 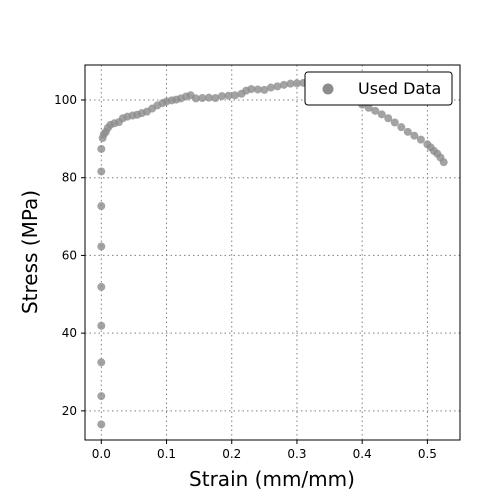 What do you see at coordinates (296, 454) in the screenshot?
I see `x-tick-label: 0.3` at bounding box center [296, 454].